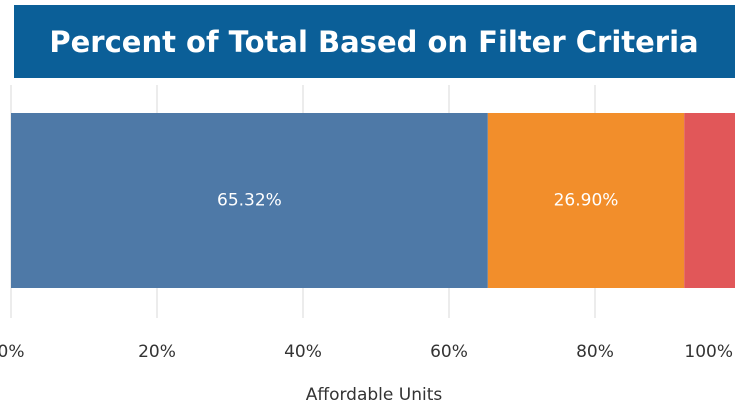 The image size is (735, 407). Describe the element at coordinates (12, 352) in the screenshot. I see `x-tick-label: 0%` at that location.